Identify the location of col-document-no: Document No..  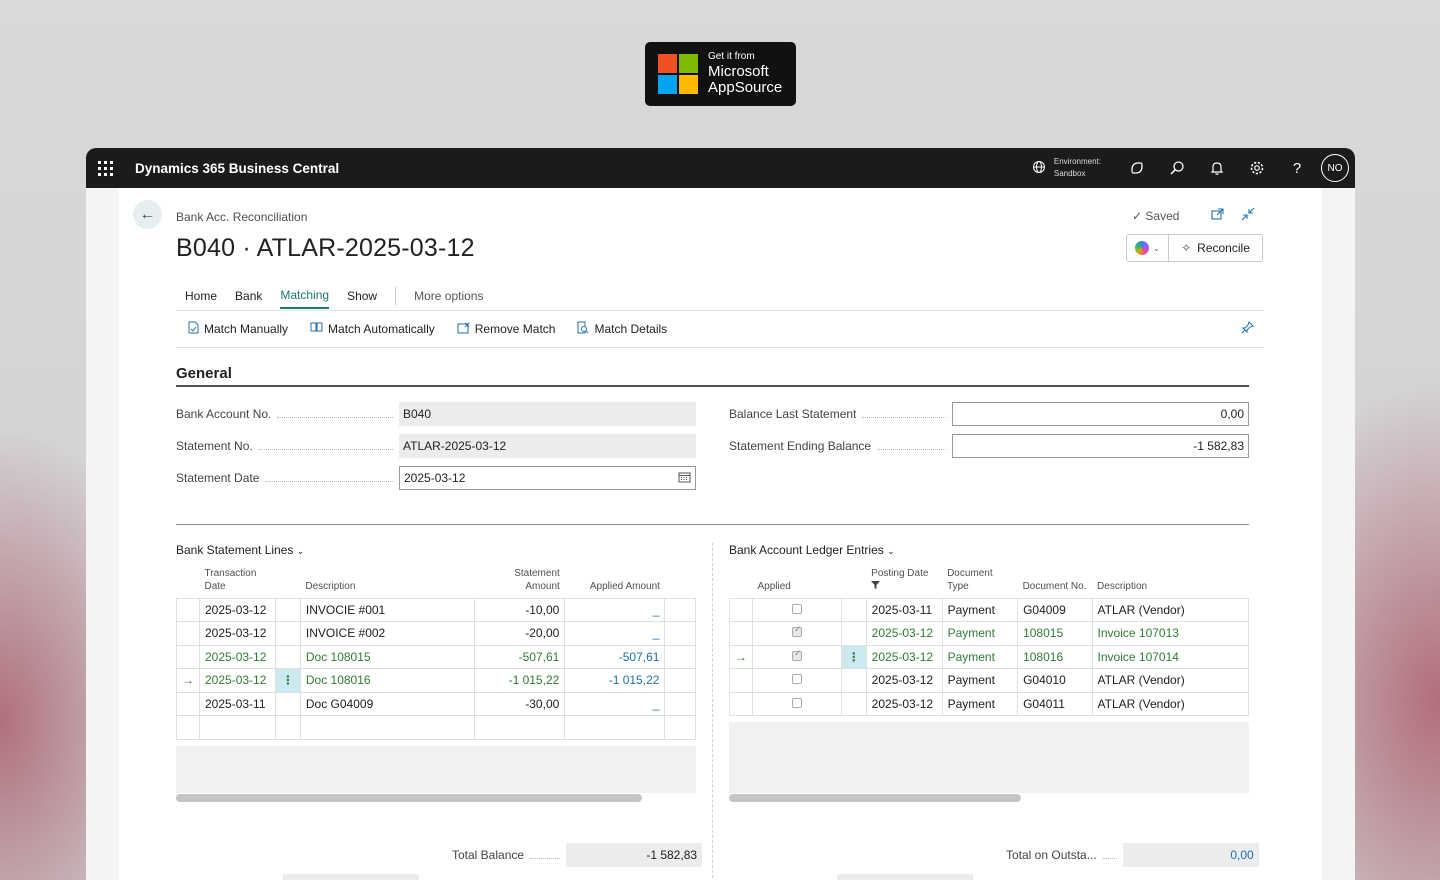
(1054, 586).